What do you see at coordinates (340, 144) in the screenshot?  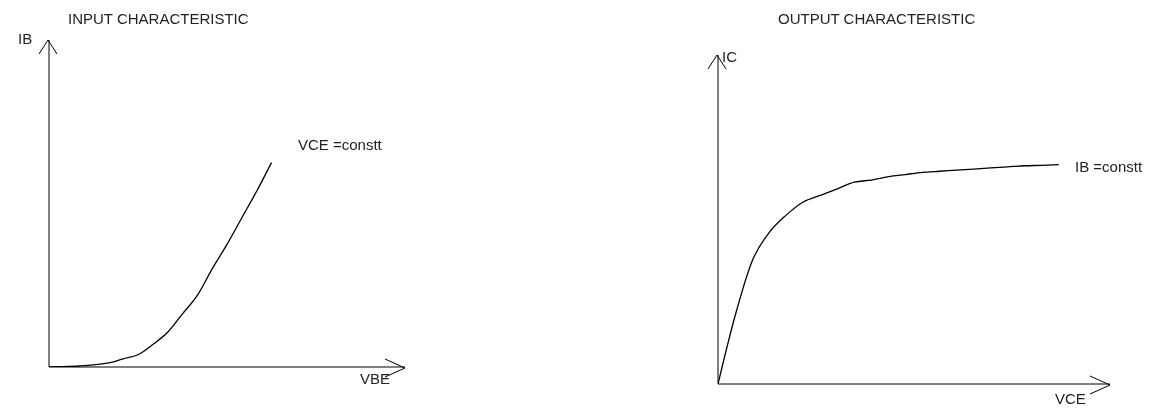 I see `text: VCE =constt` at bounding box center [340, 144].